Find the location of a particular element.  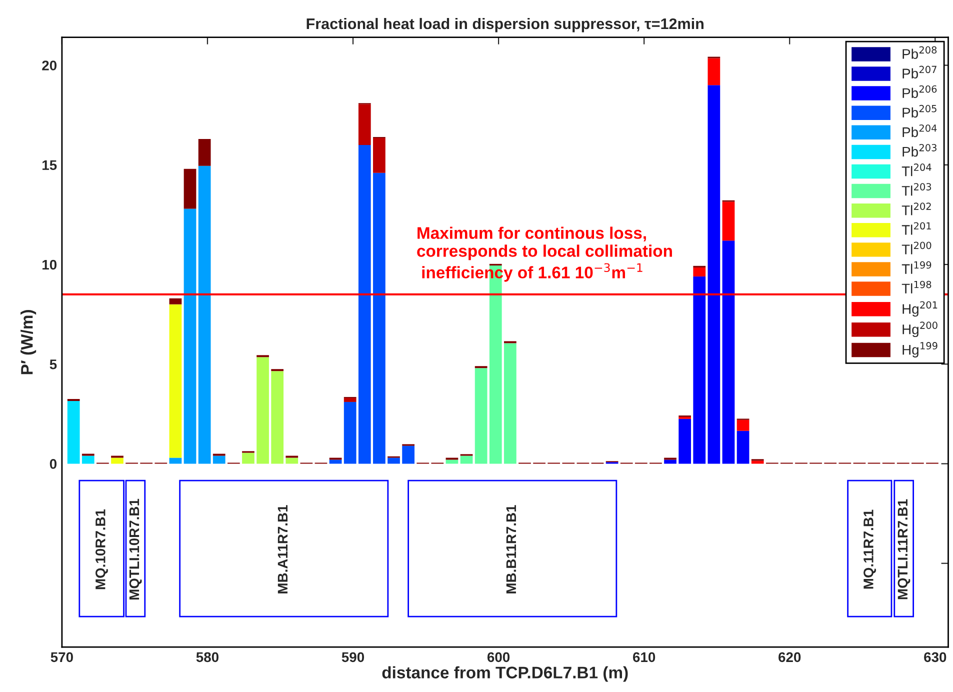

band-label: MQ.11R7.B1 is located at coordinates (870, 549).